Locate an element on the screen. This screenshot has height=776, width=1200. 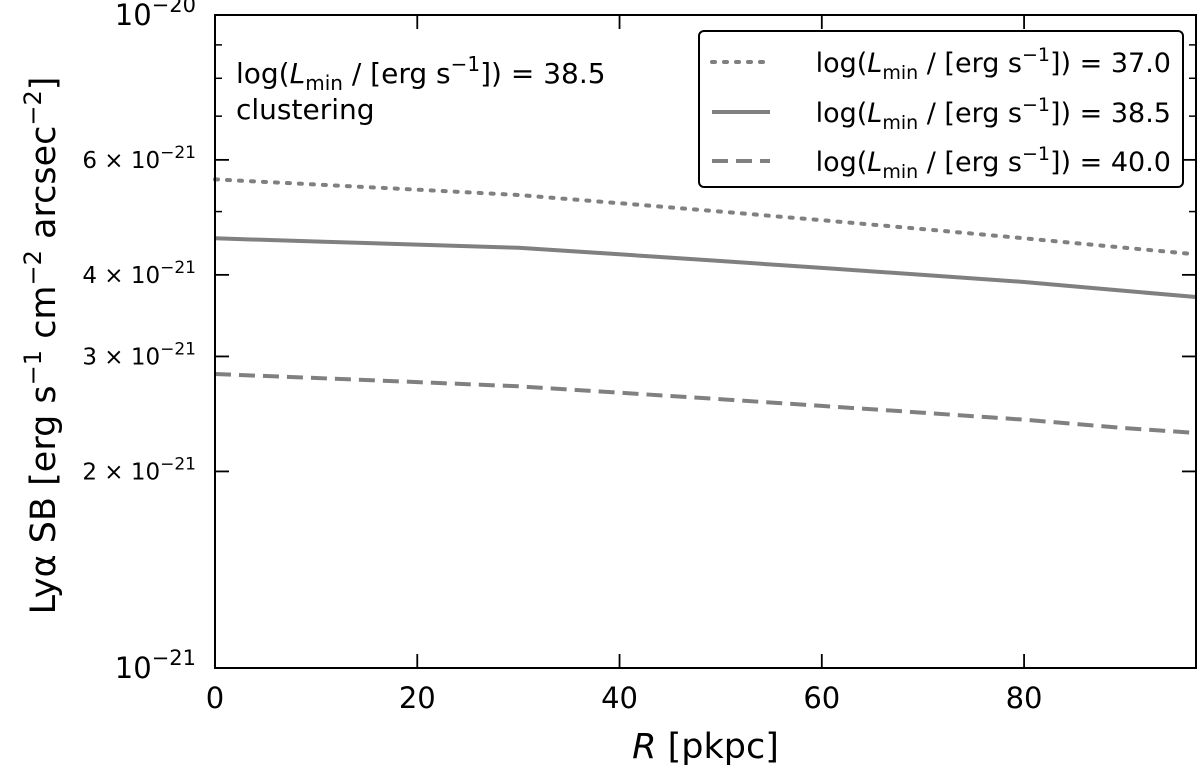
x-tick-label: 60 is located at coordinates (821, 698).